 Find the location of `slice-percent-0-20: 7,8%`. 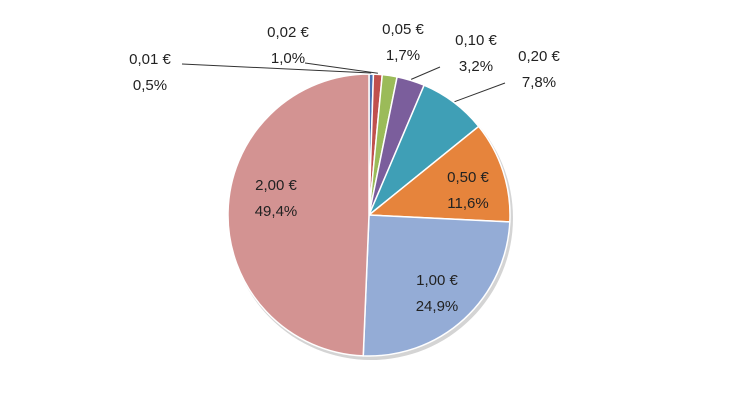

slice-percent-0-20: 7,8% is located at coordinates (539, 82).